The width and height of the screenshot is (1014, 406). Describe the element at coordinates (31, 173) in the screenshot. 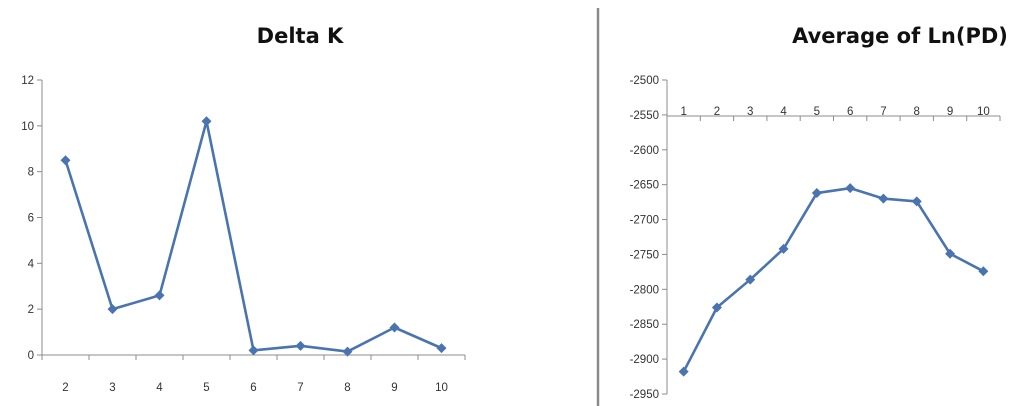

I see `delta-k-y-tick-label: 8` at that location.